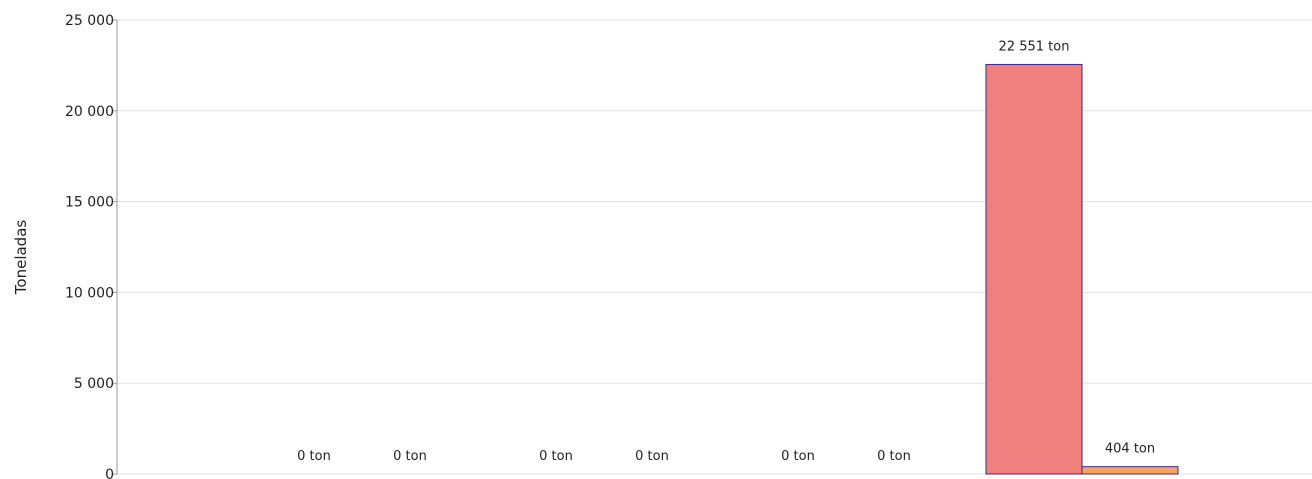  I want to click on data-label: 22 551 ton, so click(1034, 46).